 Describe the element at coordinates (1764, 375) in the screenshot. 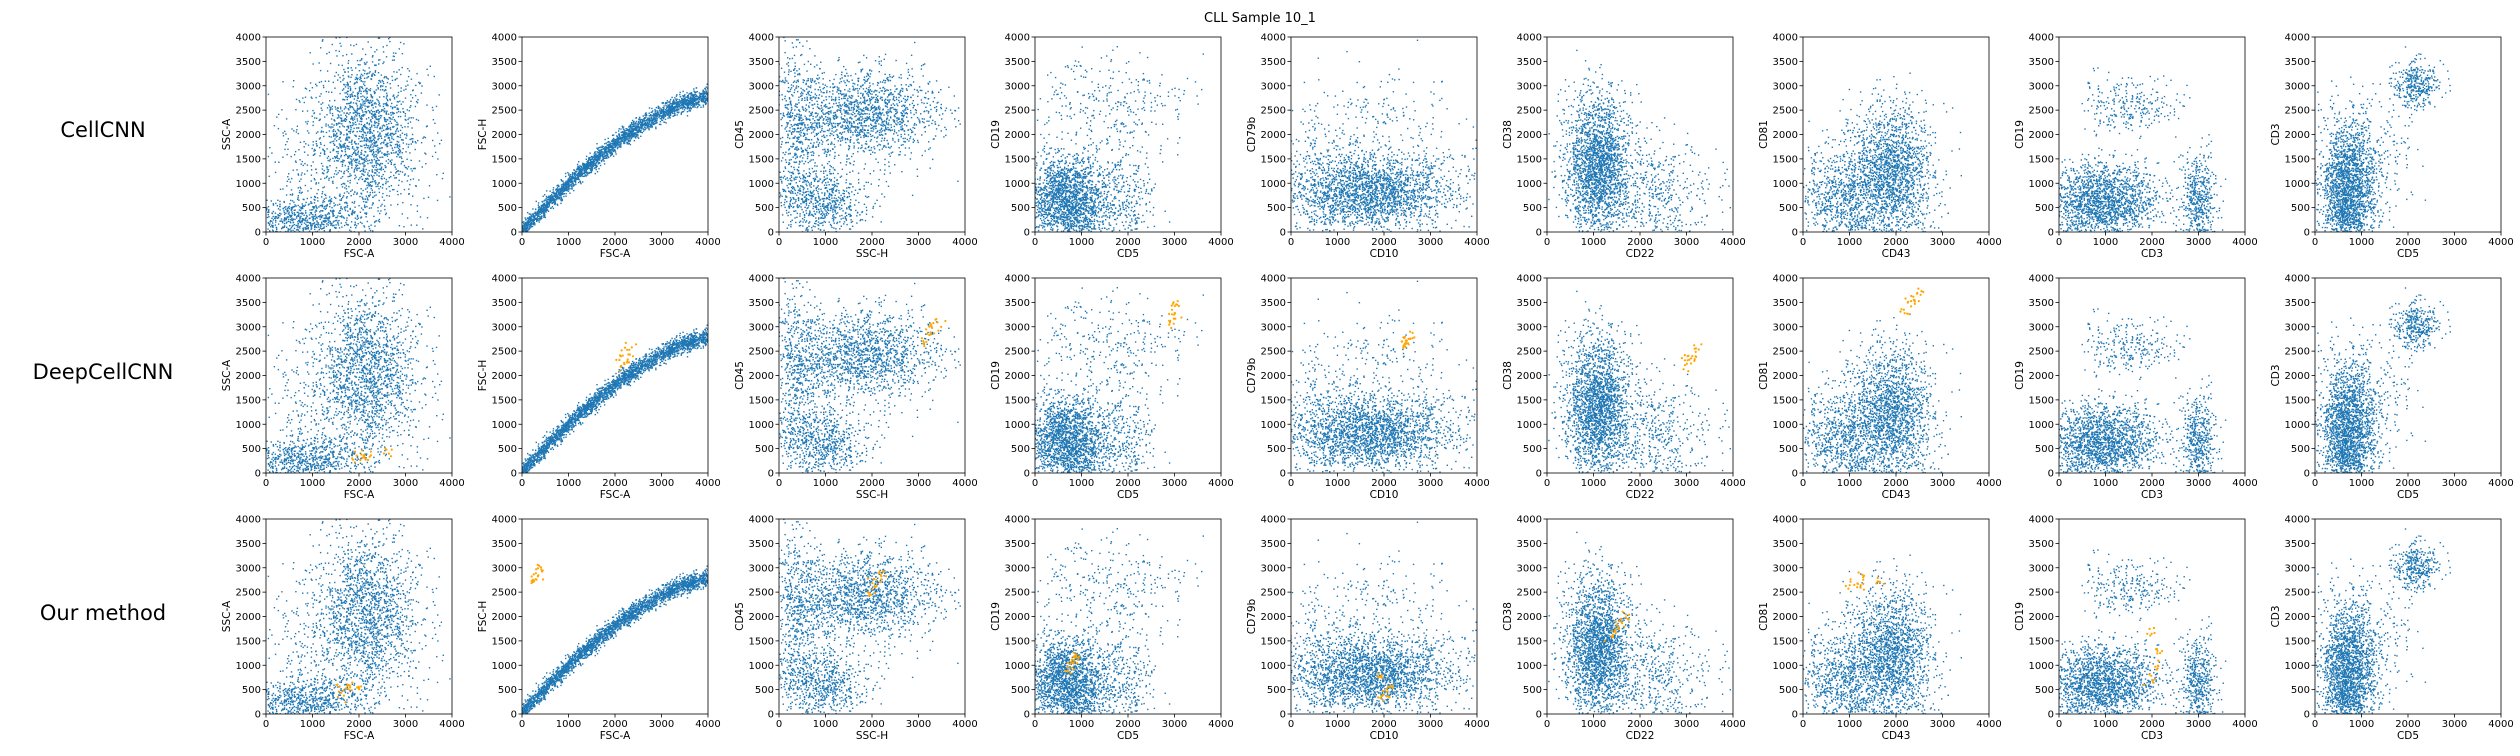

I see `y-axis-label: CD81` at that location.